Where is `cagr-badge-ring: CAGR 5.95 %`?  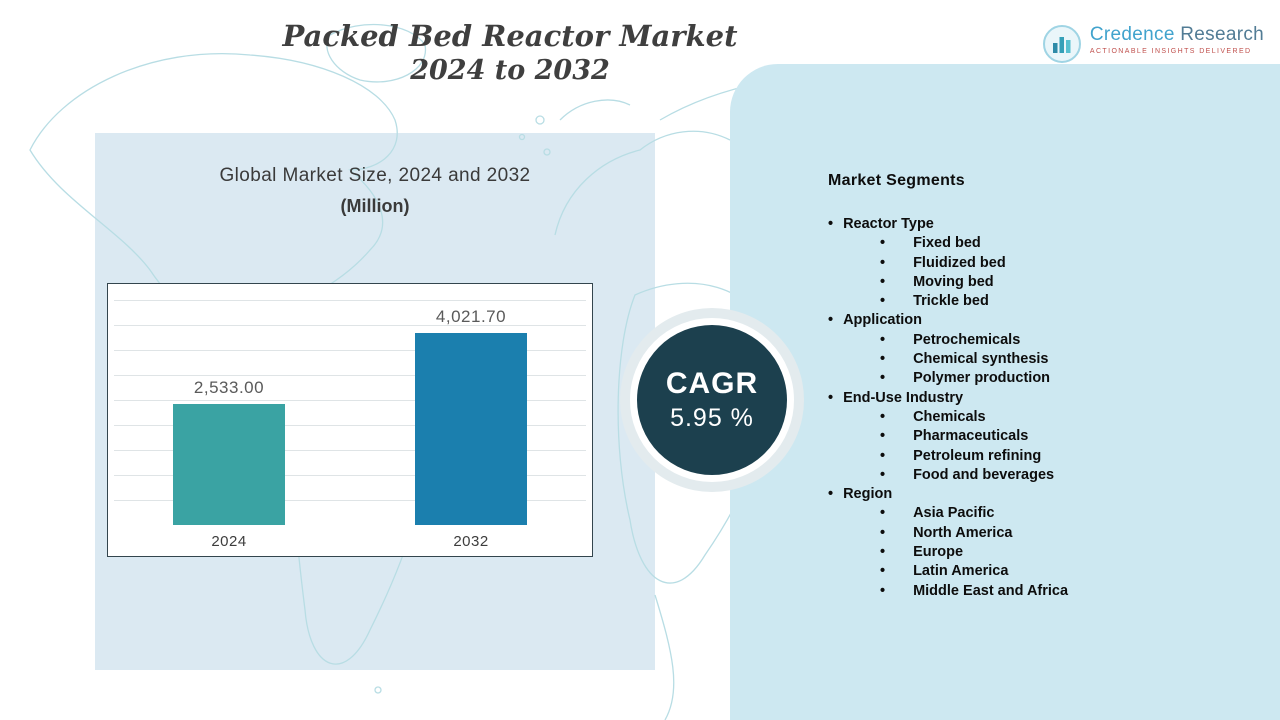
cagr-badge-ring: CAGR 5.95 % is located at coordinates (712, 400).